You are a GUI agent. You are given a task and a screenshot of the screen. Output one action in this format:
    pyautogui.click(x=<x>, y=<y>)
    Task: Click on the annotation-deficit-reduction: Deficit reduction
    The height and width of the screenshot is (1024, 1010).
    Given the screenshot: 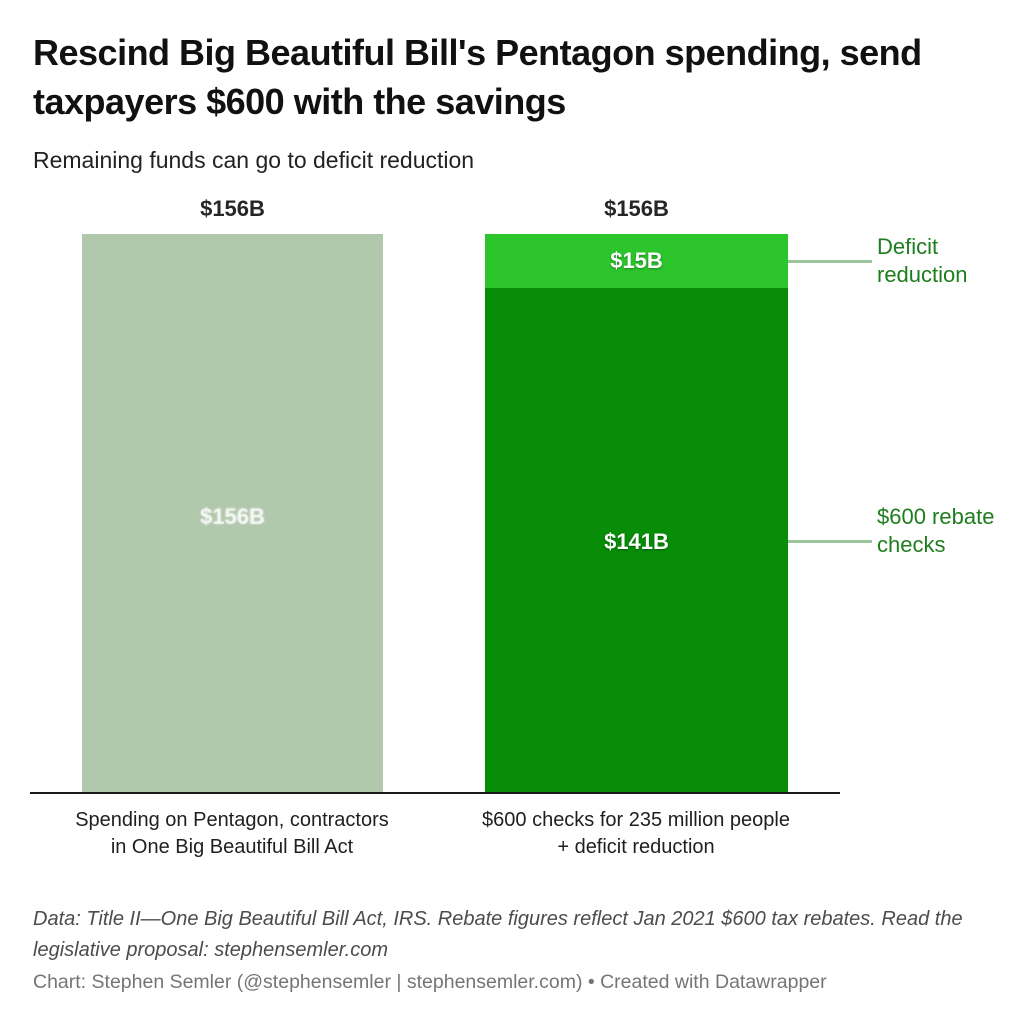 What is the action you would take?
    pyautogui.click(x=922, y=260)
    